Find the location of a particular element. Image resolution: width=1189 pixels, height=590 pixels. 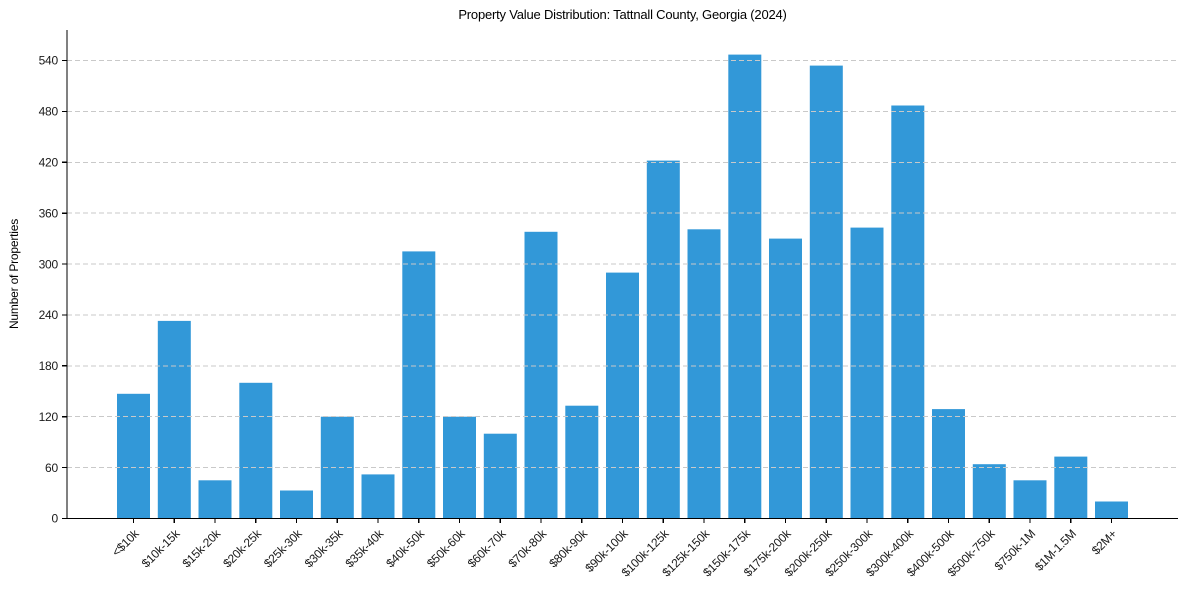

y-tick-label: 480 is located at coordinates (49, 112).